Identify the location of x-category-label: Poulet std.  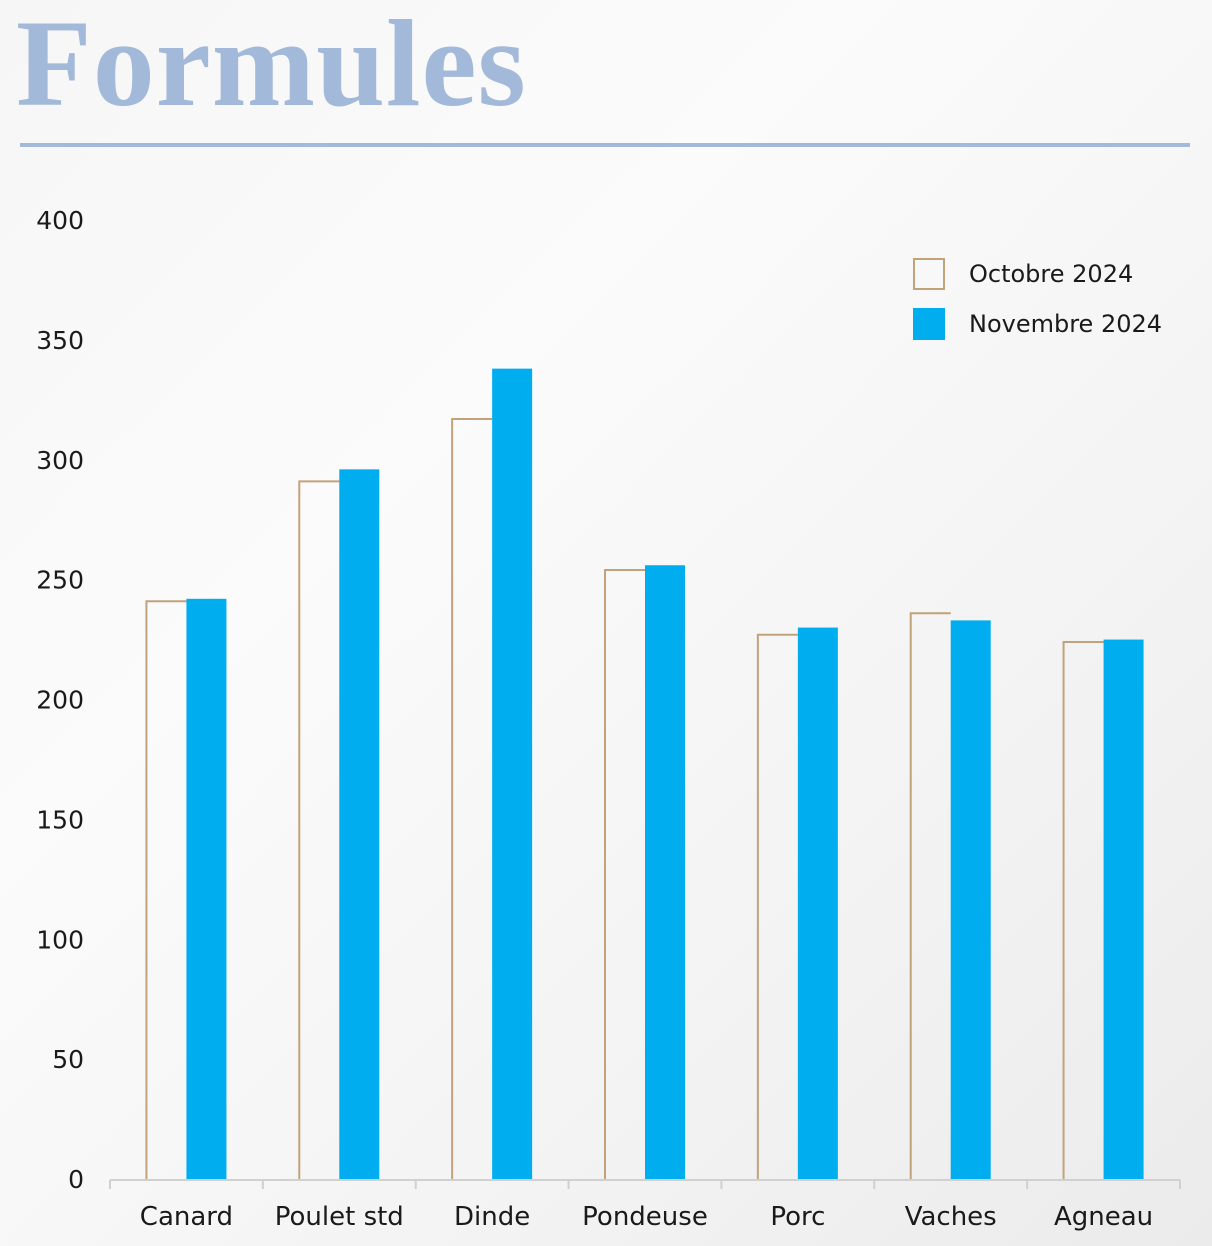
(339, 1217).